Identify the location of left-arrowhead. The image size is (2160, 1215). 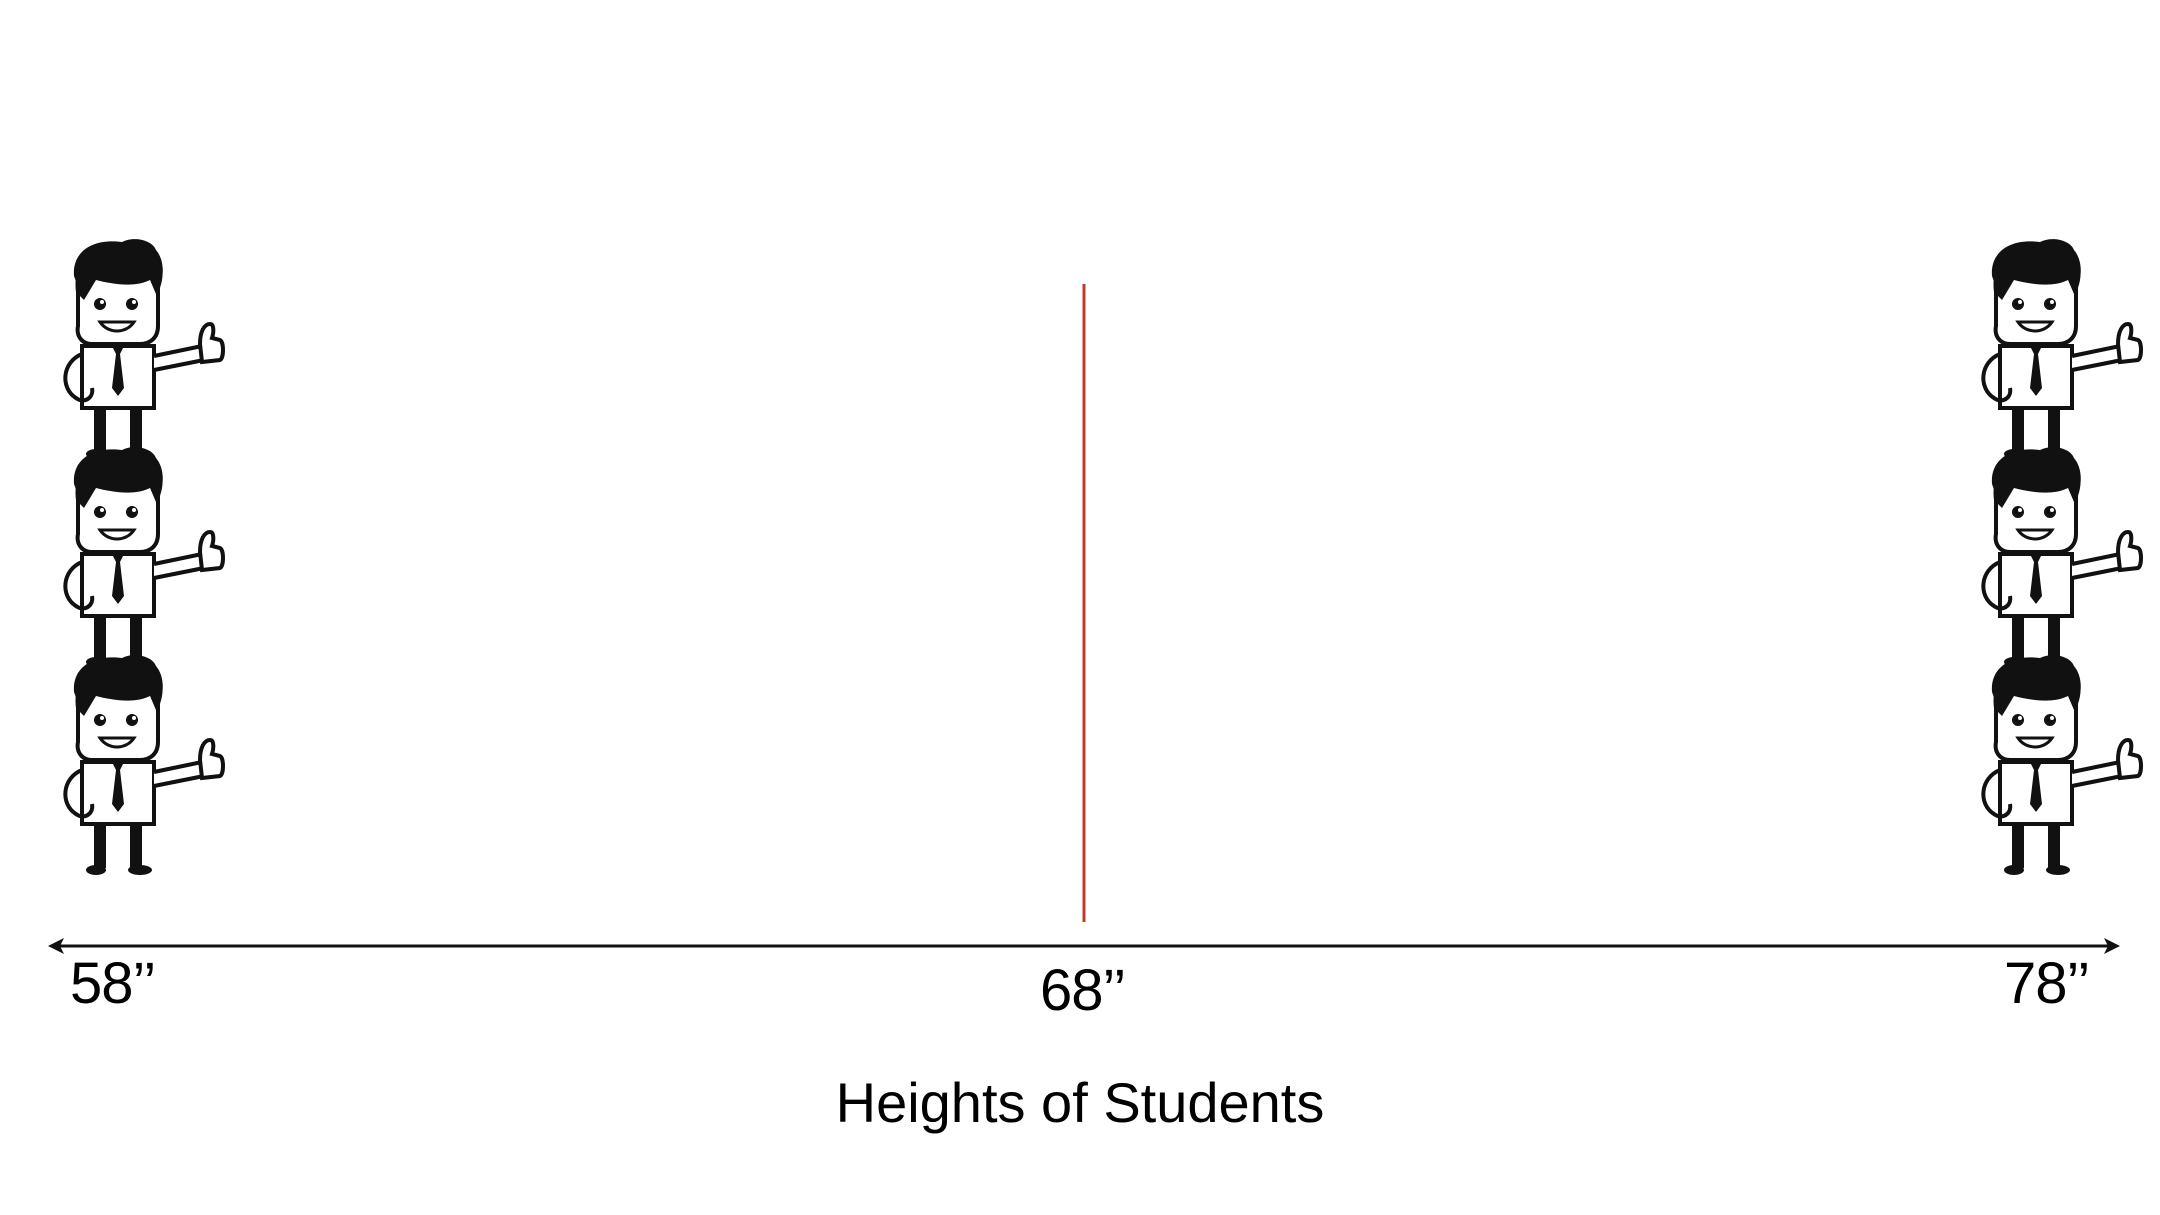
(56, 946).